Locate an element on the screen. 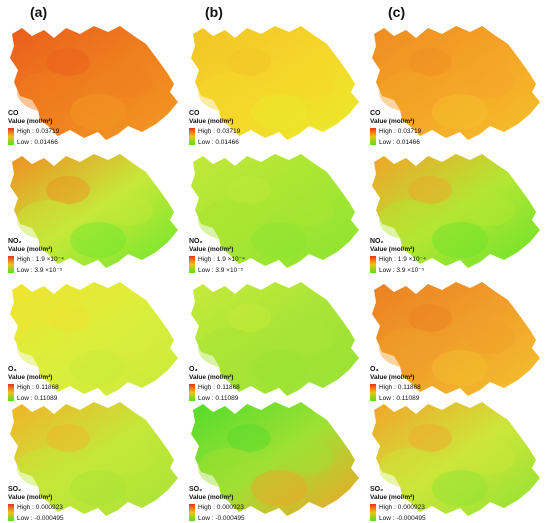 Image resolution: width=550 pixels, height=523 pixels. legend-low: Low : 3.9 ×10⁻⁵ is located at coordinates (40, 270).